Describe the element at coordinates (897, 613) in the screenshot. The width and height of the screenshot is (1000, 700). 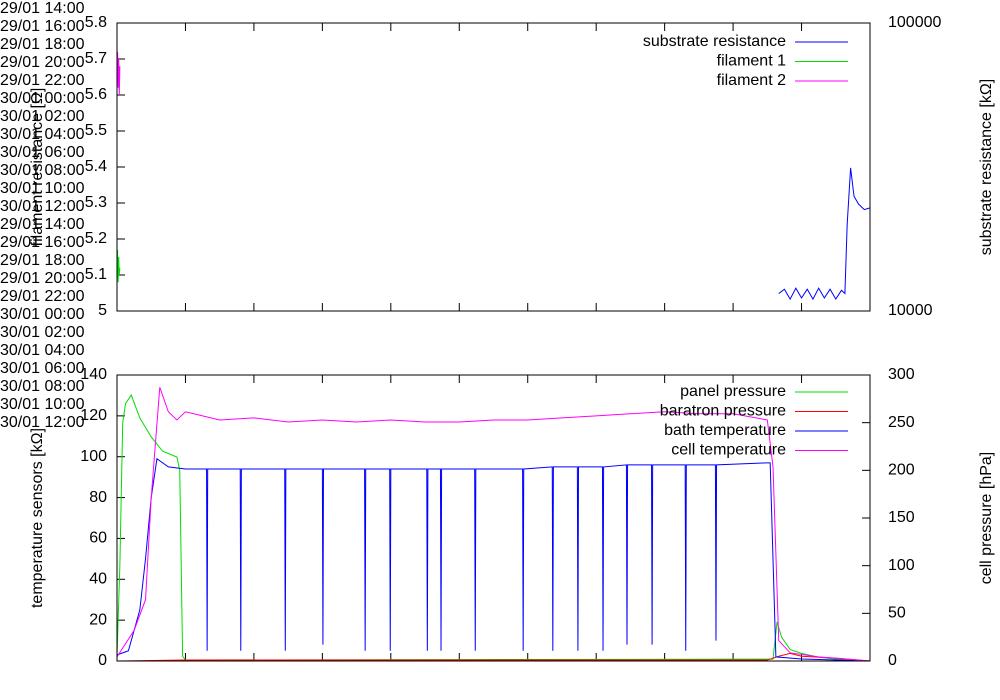
I see `y2-tick-label: 50` at that location.